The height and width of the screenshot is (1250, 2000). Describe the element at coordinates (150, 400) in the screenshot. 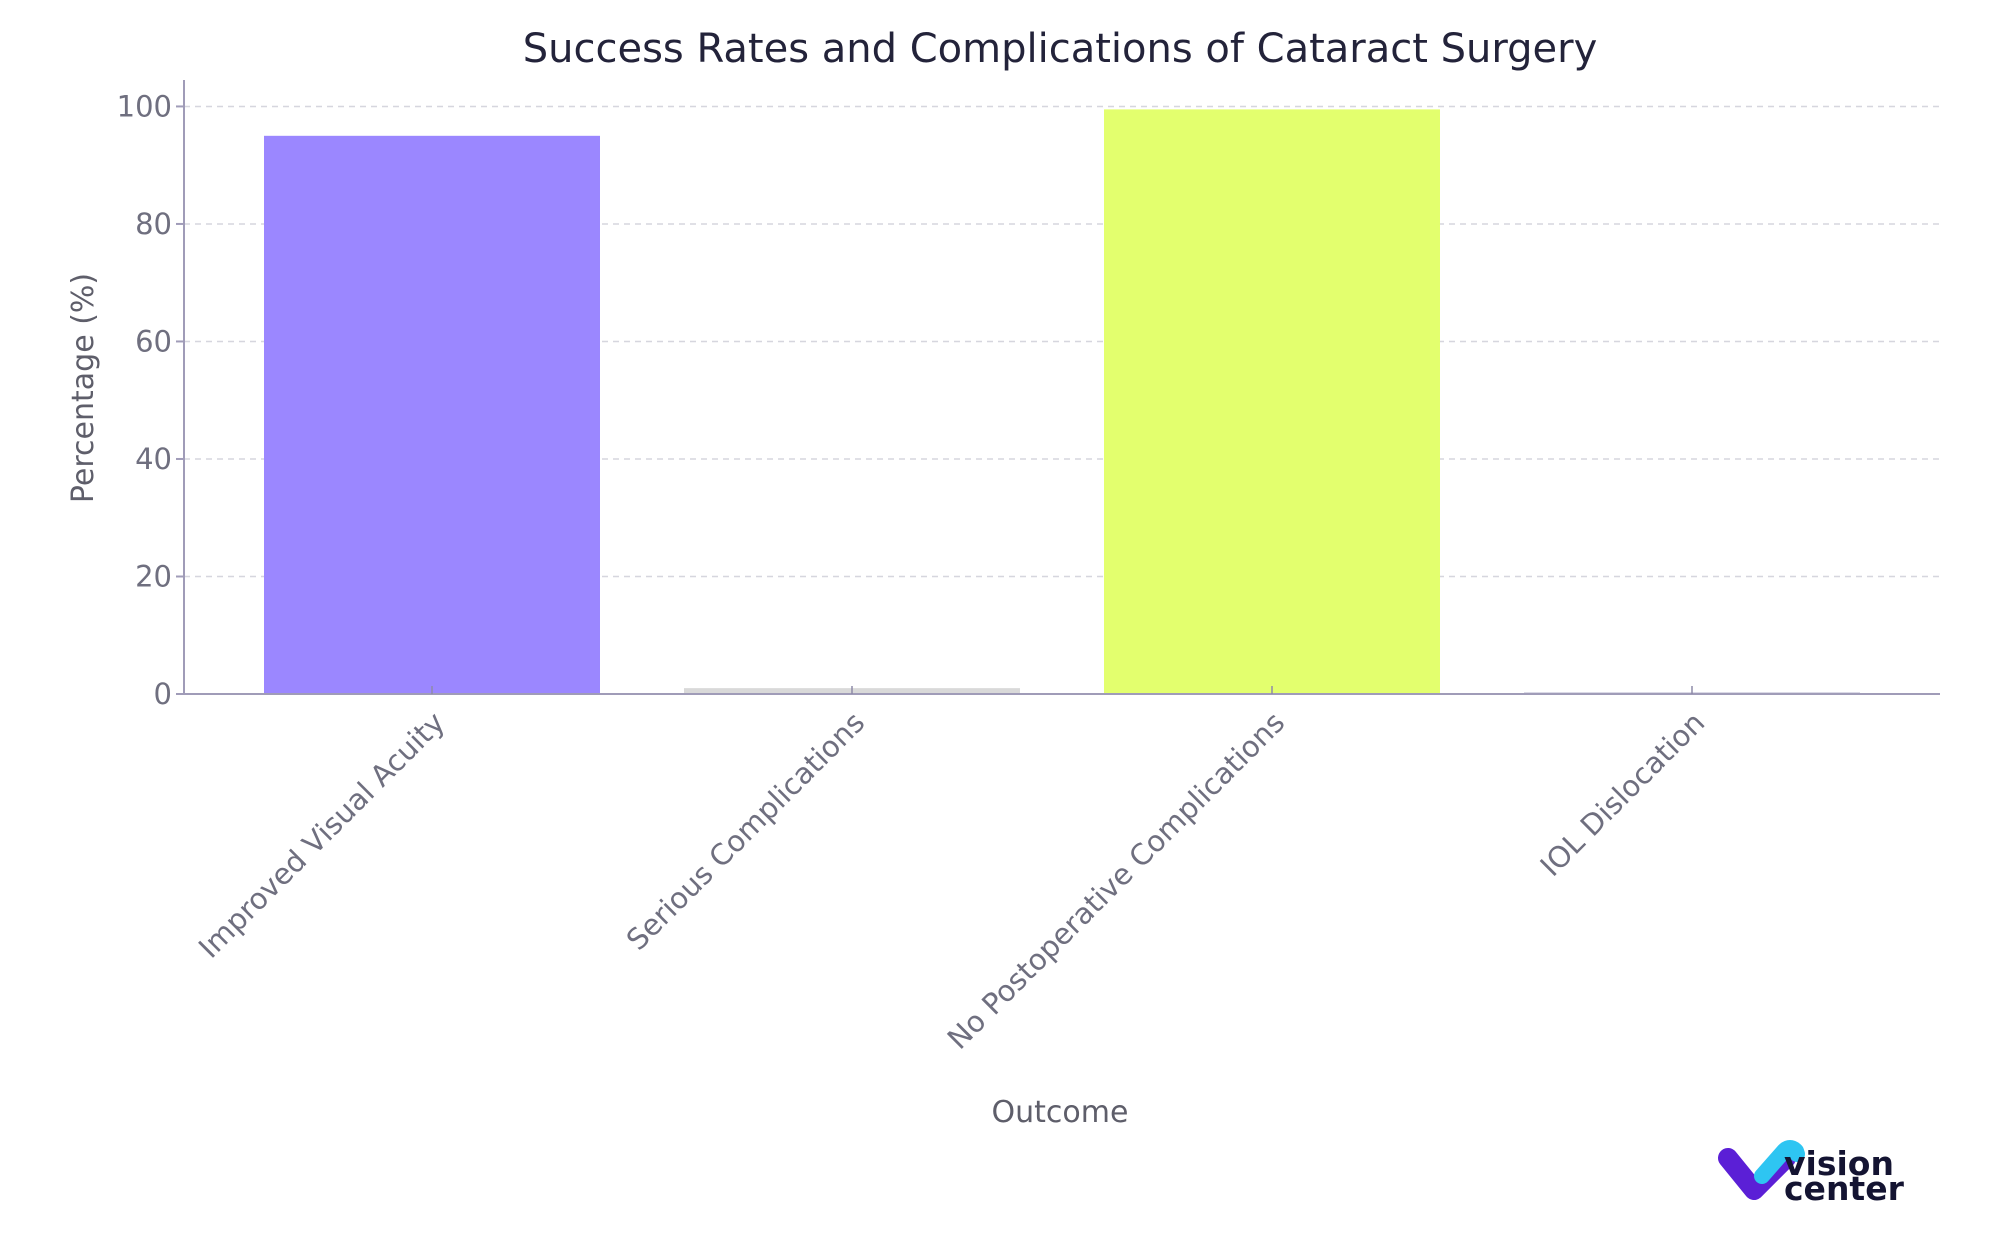

I see `y-ticks: 0 20 40 60 80 100` at that location.